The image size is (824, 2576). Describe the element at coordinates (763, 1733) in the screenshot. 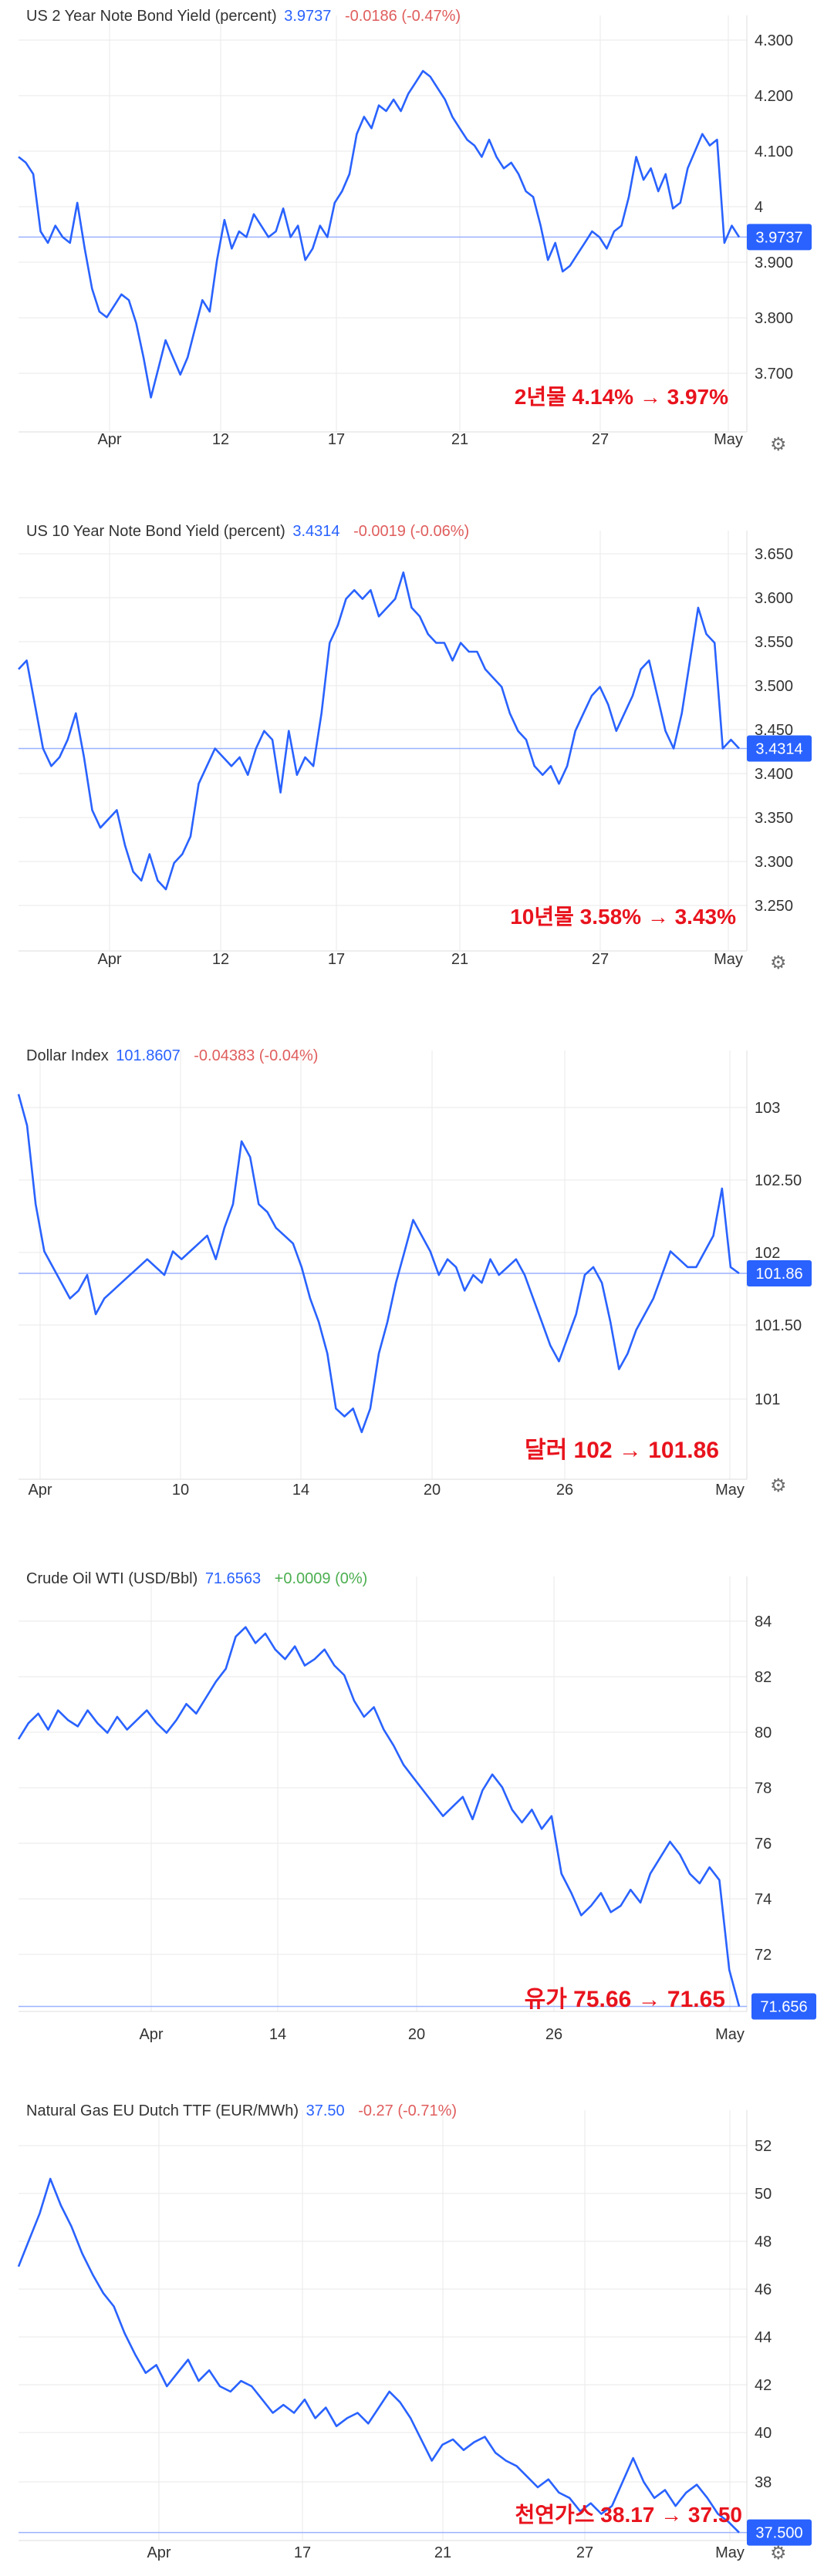

I see `y-tick-label: 80` at that location.